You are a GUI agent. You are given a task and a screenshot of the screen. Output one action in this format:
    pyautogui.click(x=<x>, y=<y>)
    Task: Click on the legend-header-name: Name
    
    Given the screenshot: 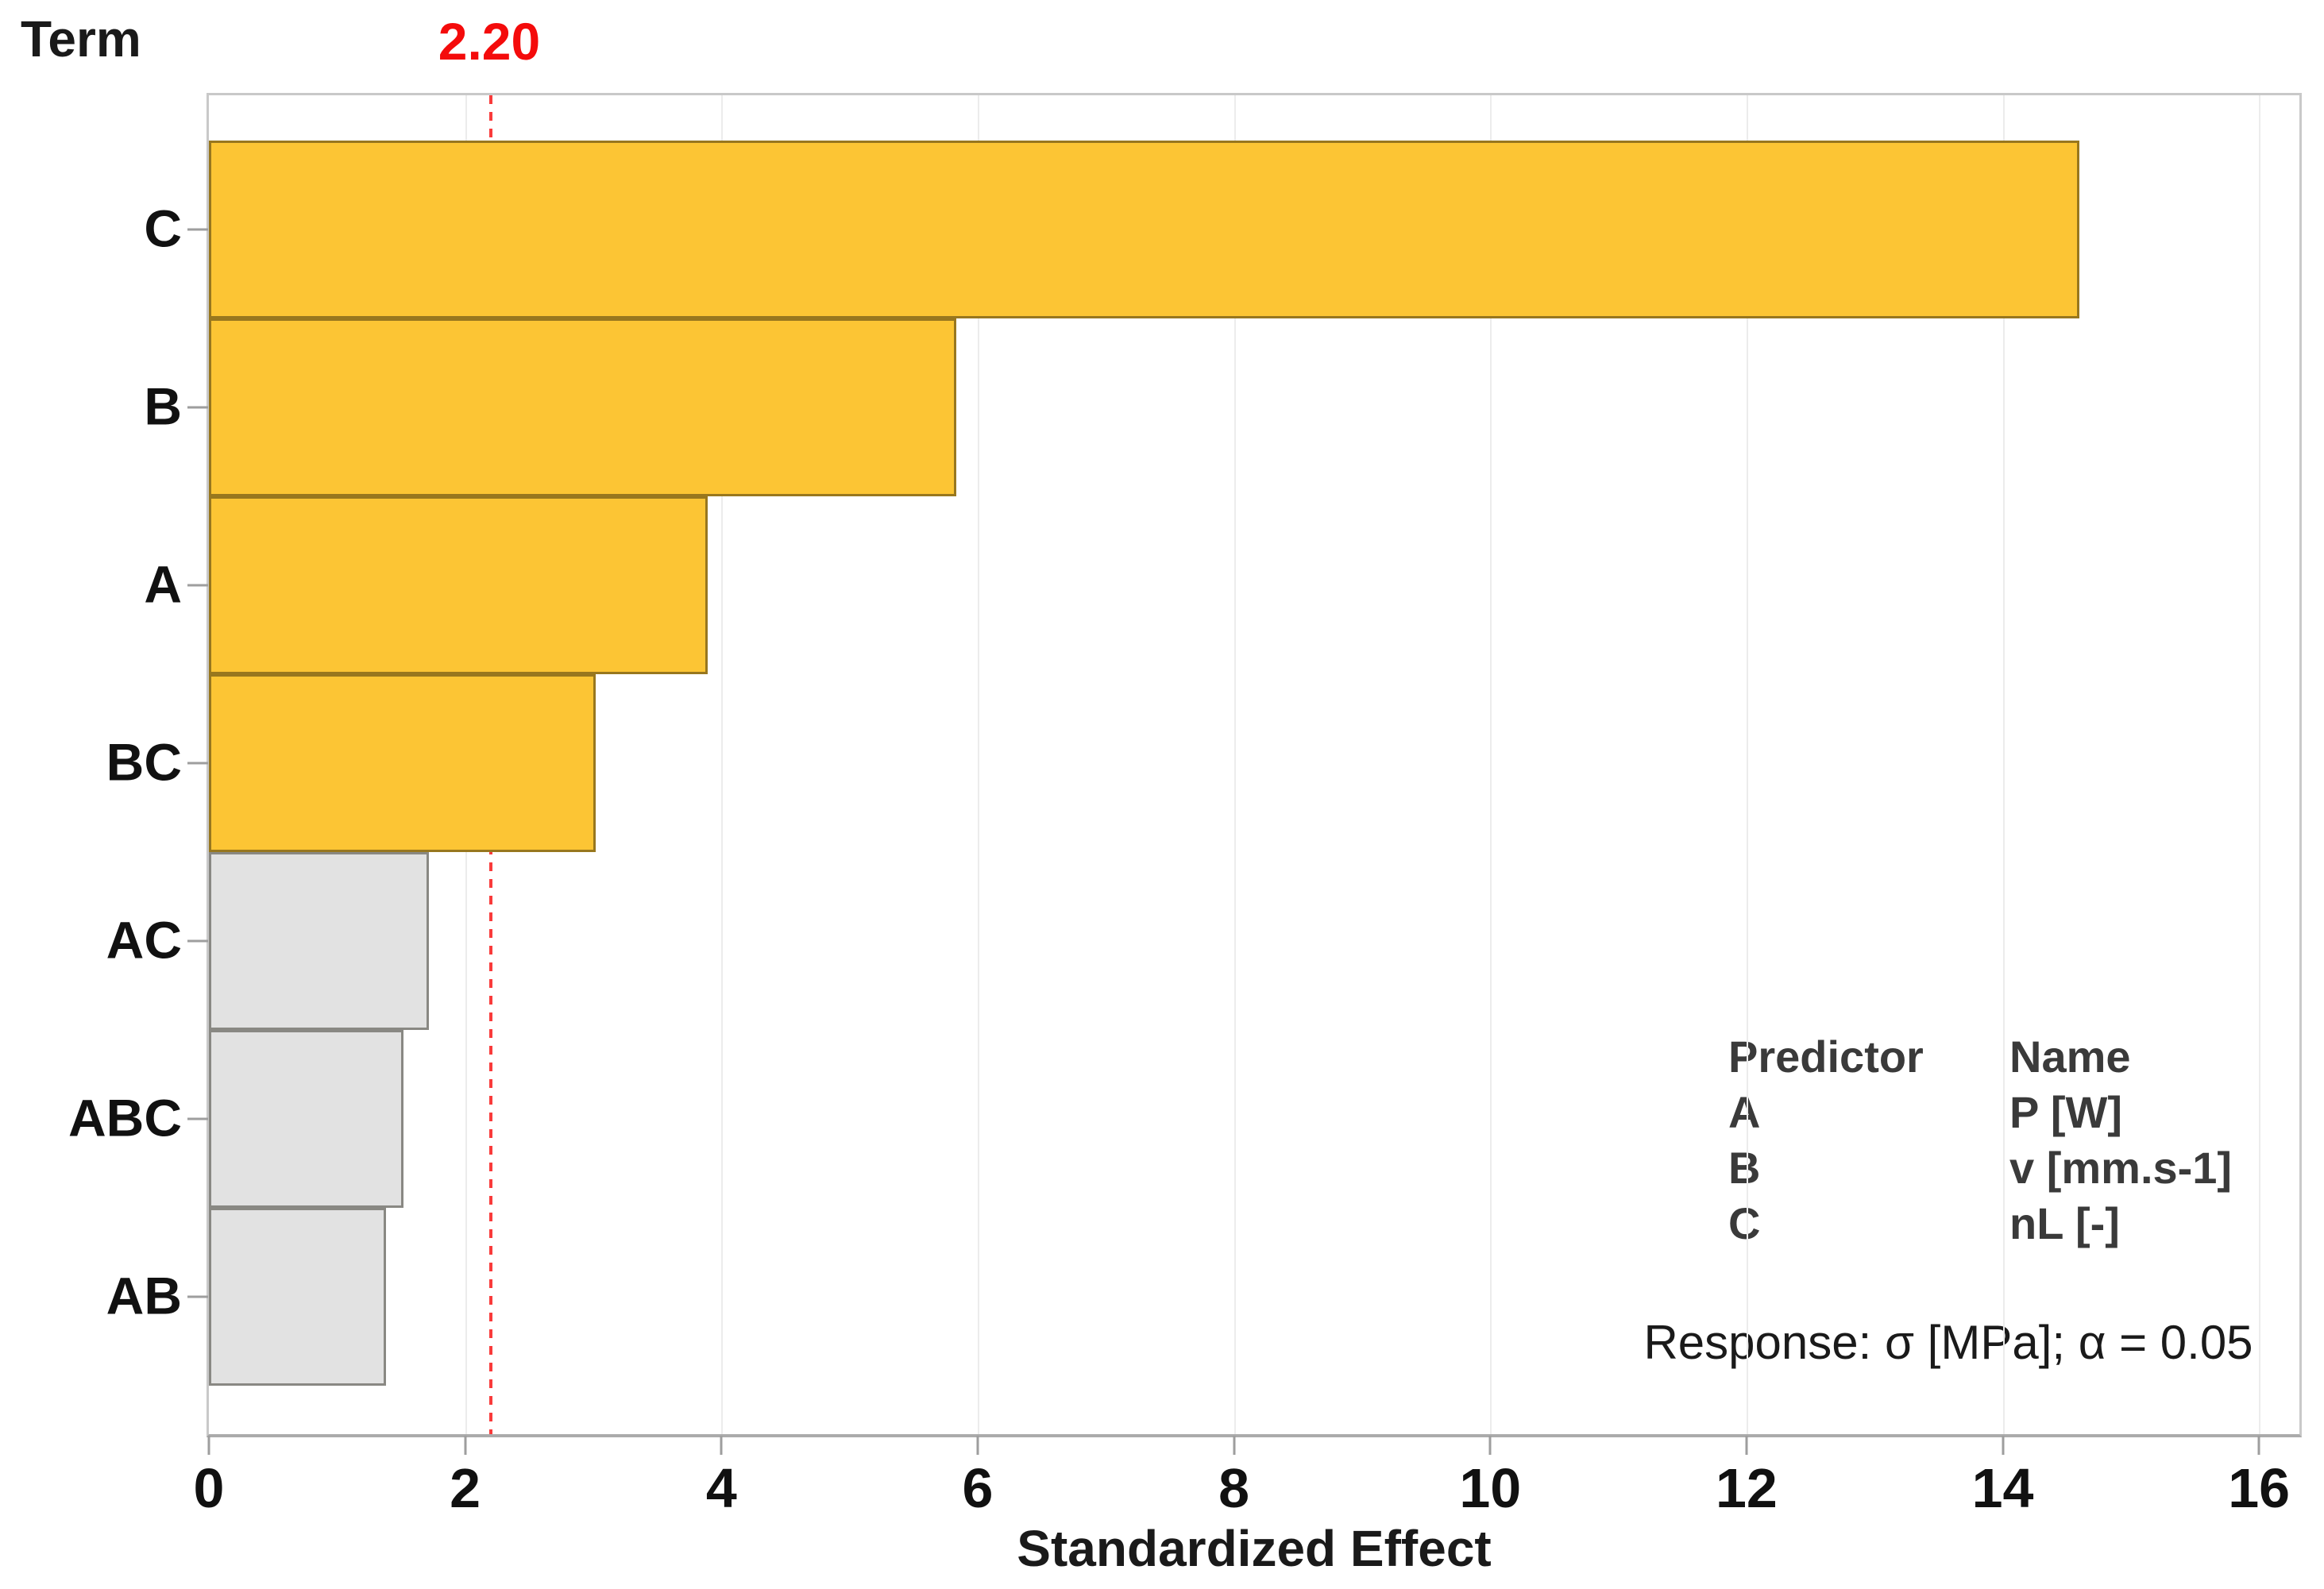 What is the action you would take?
    pyautogui.click(x=2070, y=1057)
    